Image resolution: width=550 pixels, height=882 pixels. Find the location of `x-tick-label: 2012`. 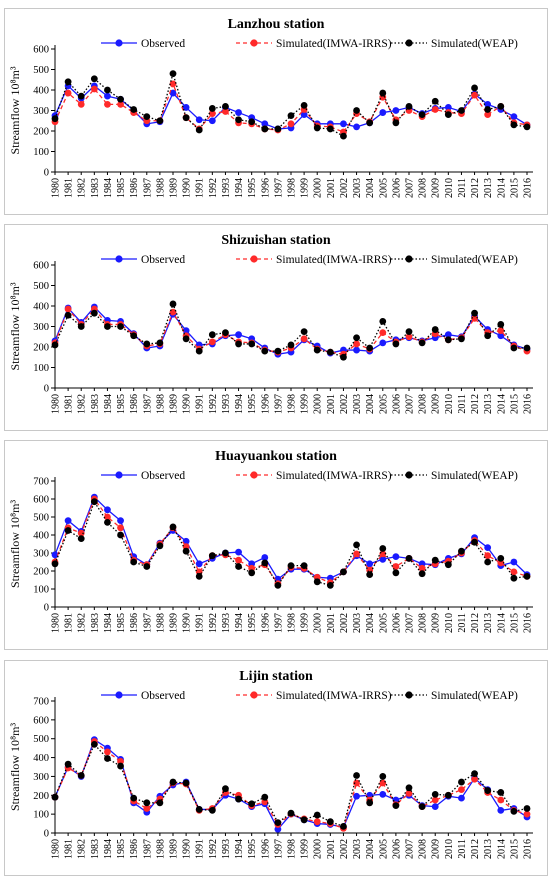

x-tick-label: 2012 is located at coordinates (475, 188).